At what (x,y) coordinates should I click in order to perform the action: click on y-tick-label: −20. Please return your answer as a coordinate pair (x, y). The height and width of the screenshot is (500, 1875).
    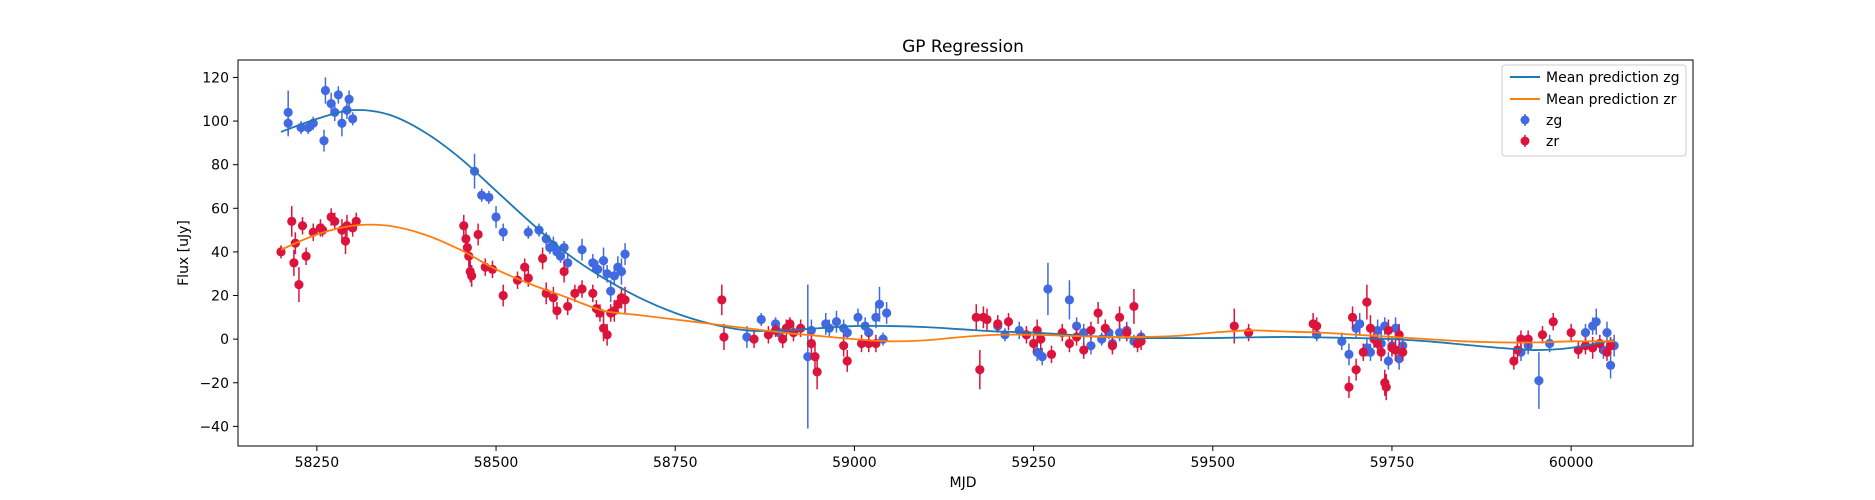
    Looking at the image, I should click on (214, 384).